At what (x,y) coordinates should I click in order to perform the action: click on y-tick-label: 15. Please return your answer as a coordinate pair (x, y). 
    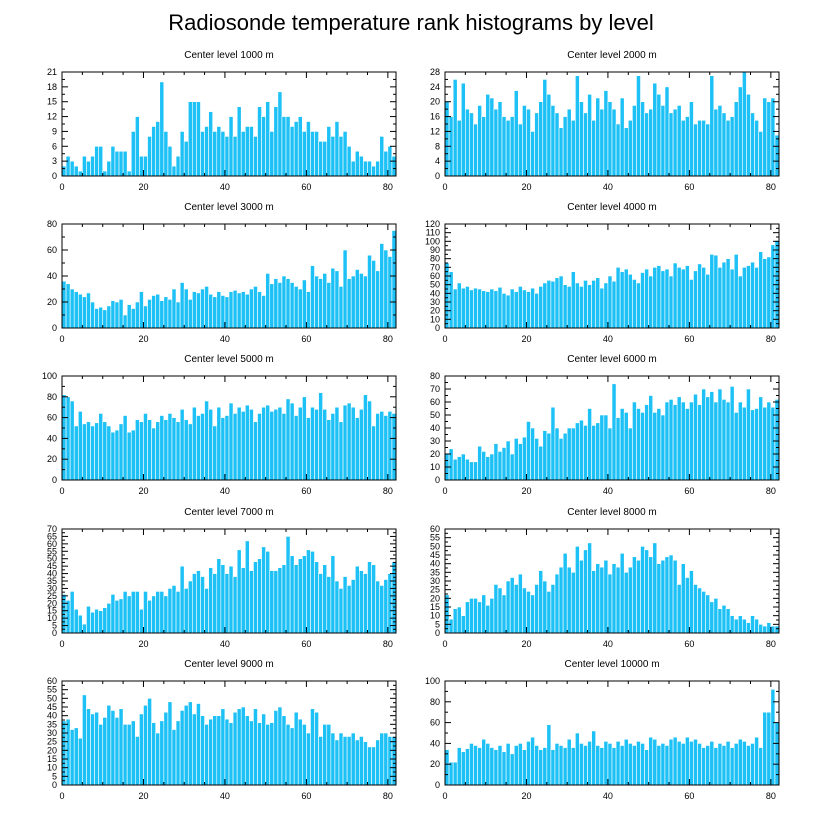
    Looking at the image, I should click on (52, 102).